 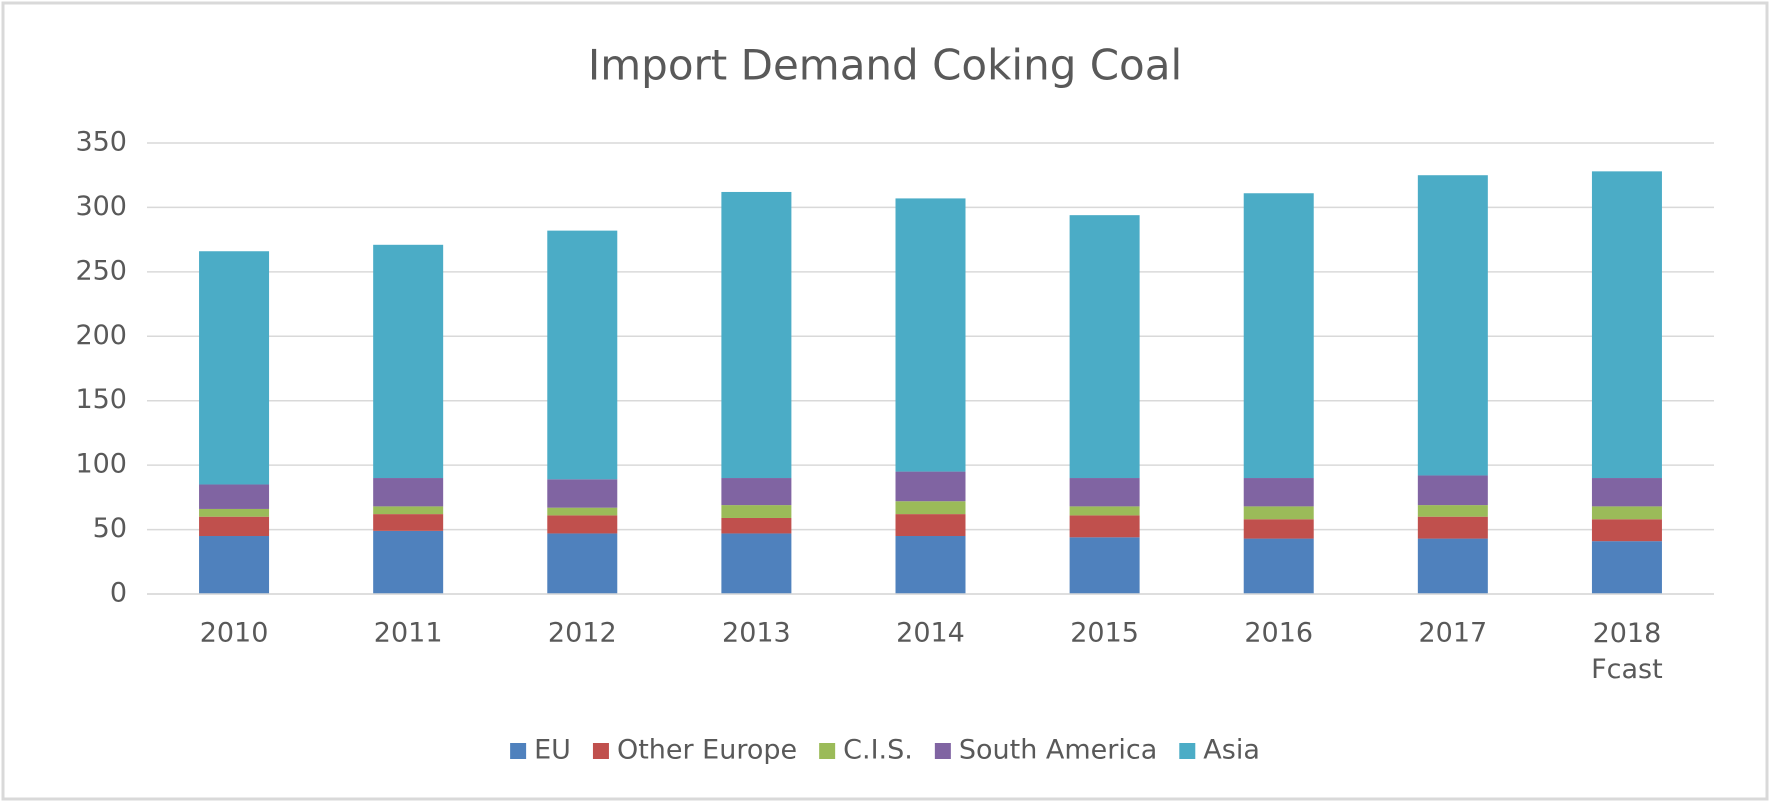 What do you see at coordinates (756, 633) in the screenshot?
I see `x-tick-label: 2013` at bounding box center [756, 633].